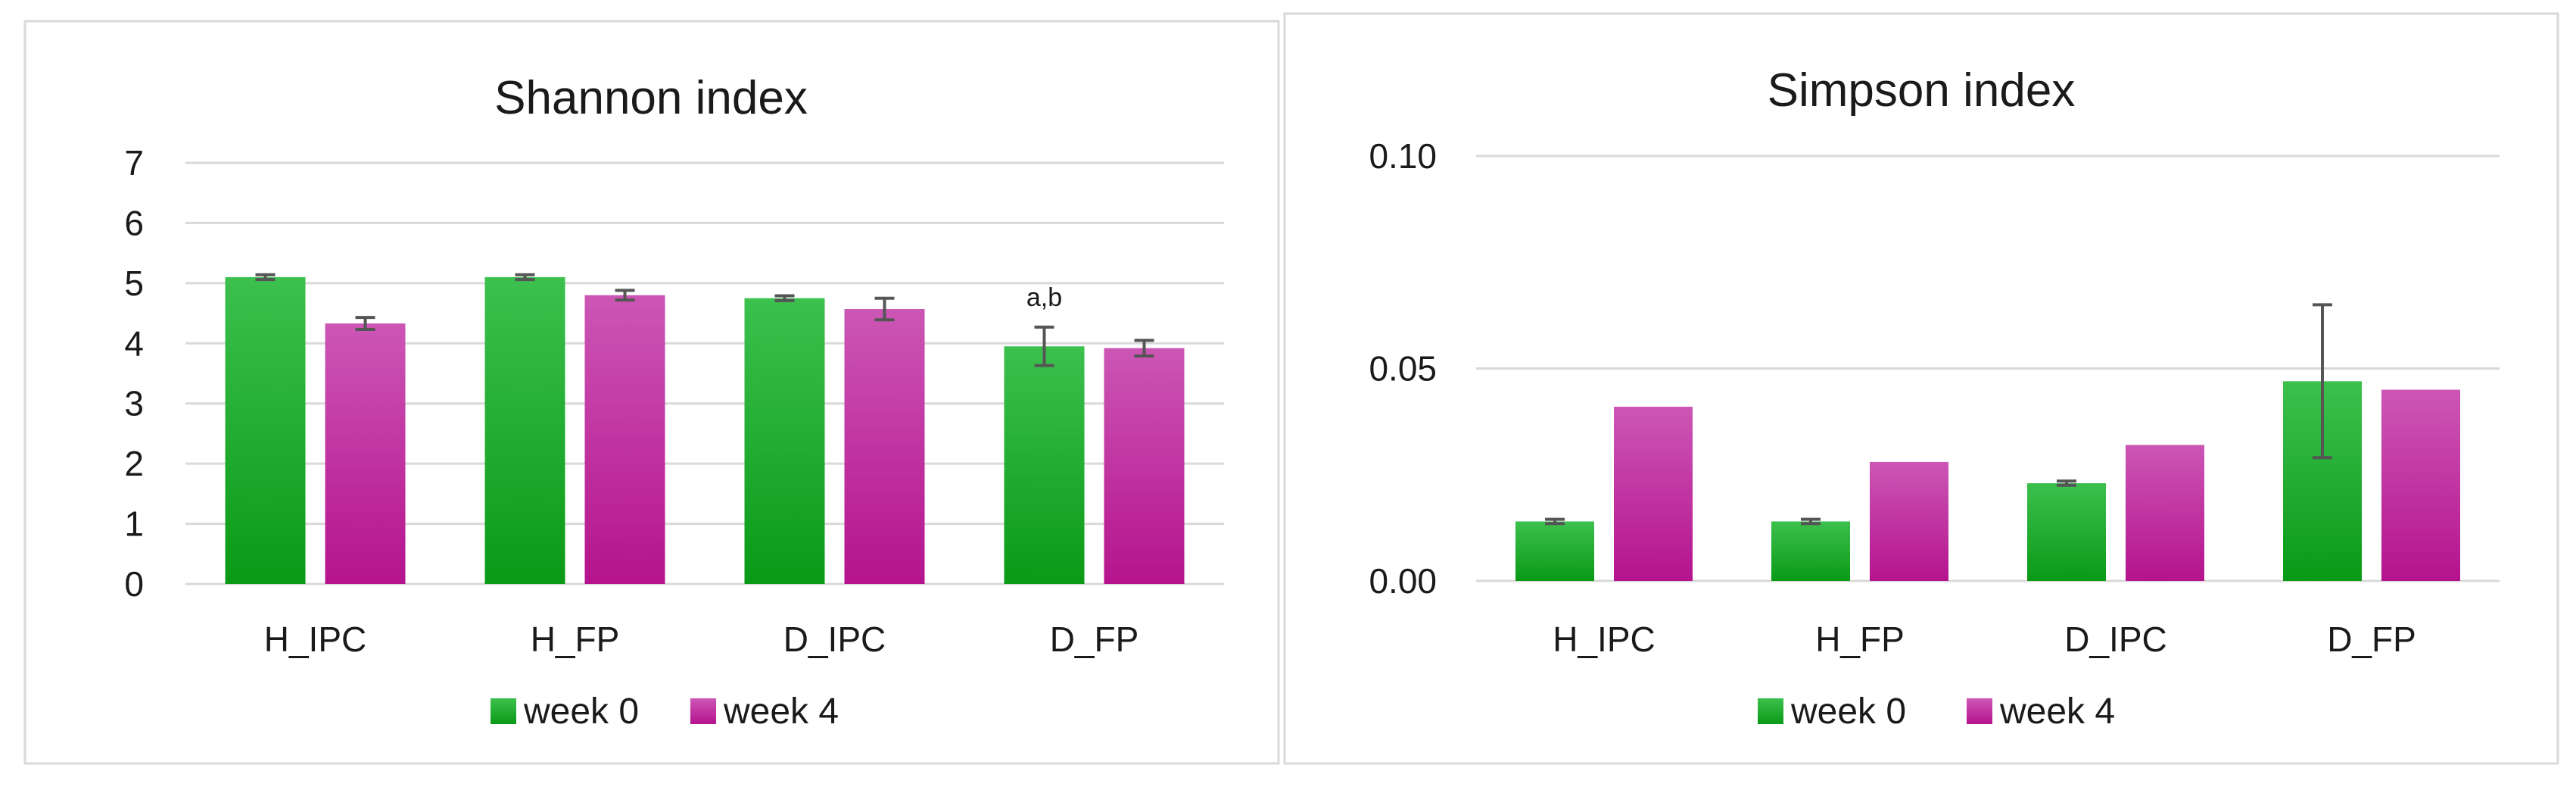 This screenshot has height=793, width=2576. What do you see at coordinates (581, 712) in the screenshot?
I see `shannon-legend-week0-label: week 0` at bounding box center [581, 712].